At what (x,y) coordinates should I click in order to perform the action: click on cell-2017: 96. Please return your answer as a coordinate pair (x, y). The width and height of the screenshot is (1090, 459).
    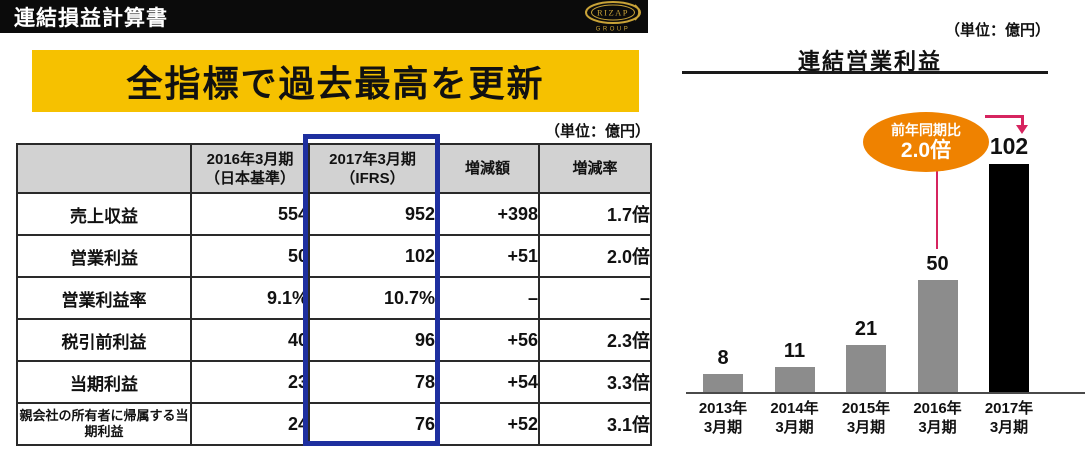
    Looking at the image, I should click on (372, 340).